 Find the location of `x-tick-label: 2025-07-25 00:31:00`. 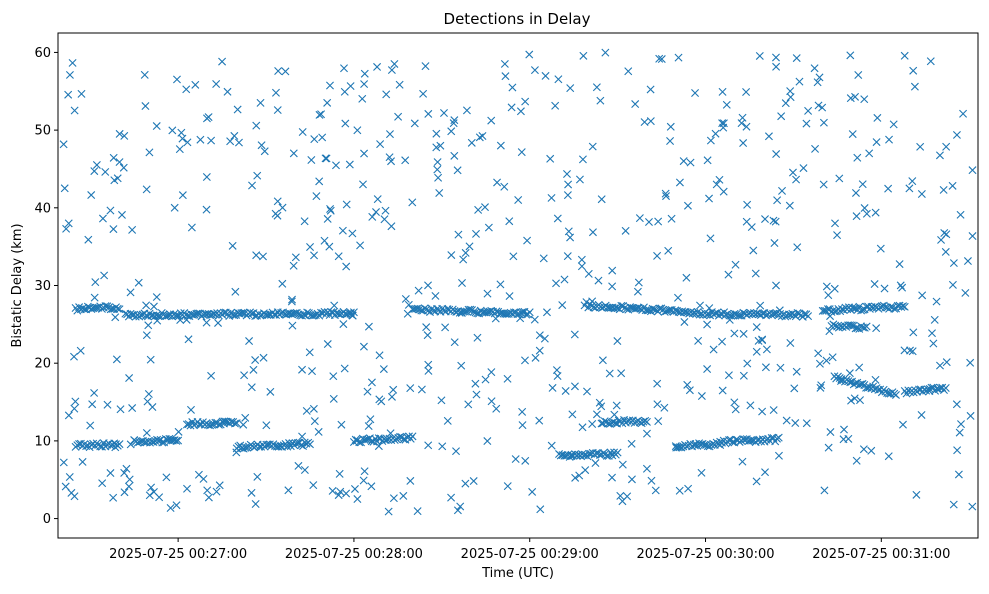

x-tick-label: 2025-07-25 00:31:00 is located at coordinates (881, 554).